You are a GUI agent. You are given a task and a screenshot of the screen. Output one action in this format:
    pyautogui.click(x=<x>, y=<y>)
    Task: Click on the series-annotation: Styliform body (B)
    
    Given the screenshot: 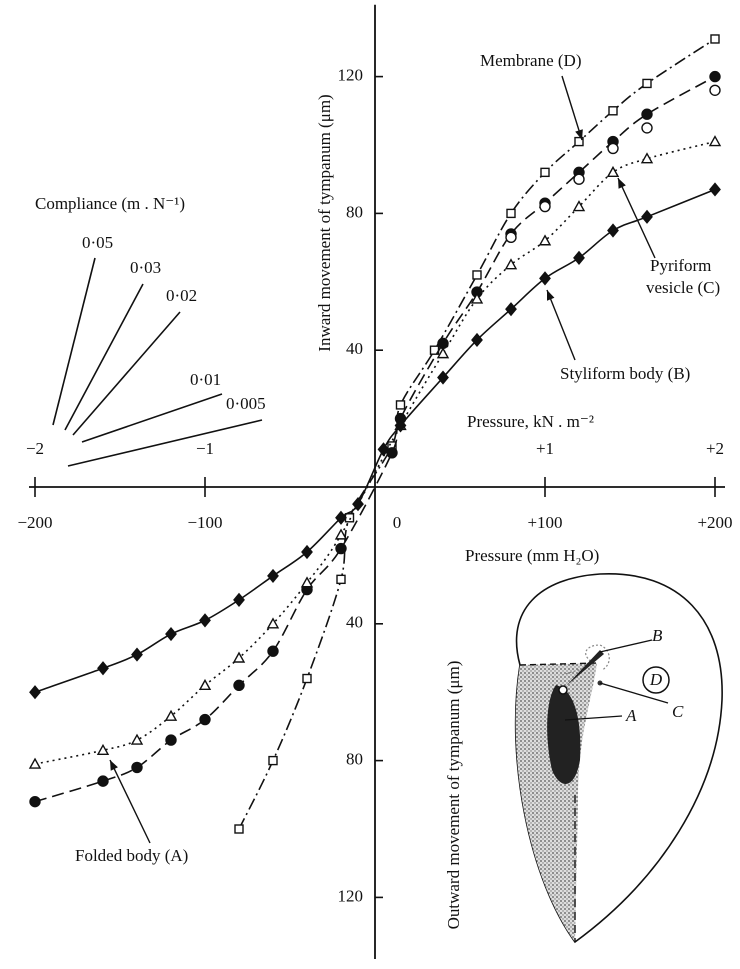 What is the action you would take?
    pyautogui.click(x=625, y=373)
    